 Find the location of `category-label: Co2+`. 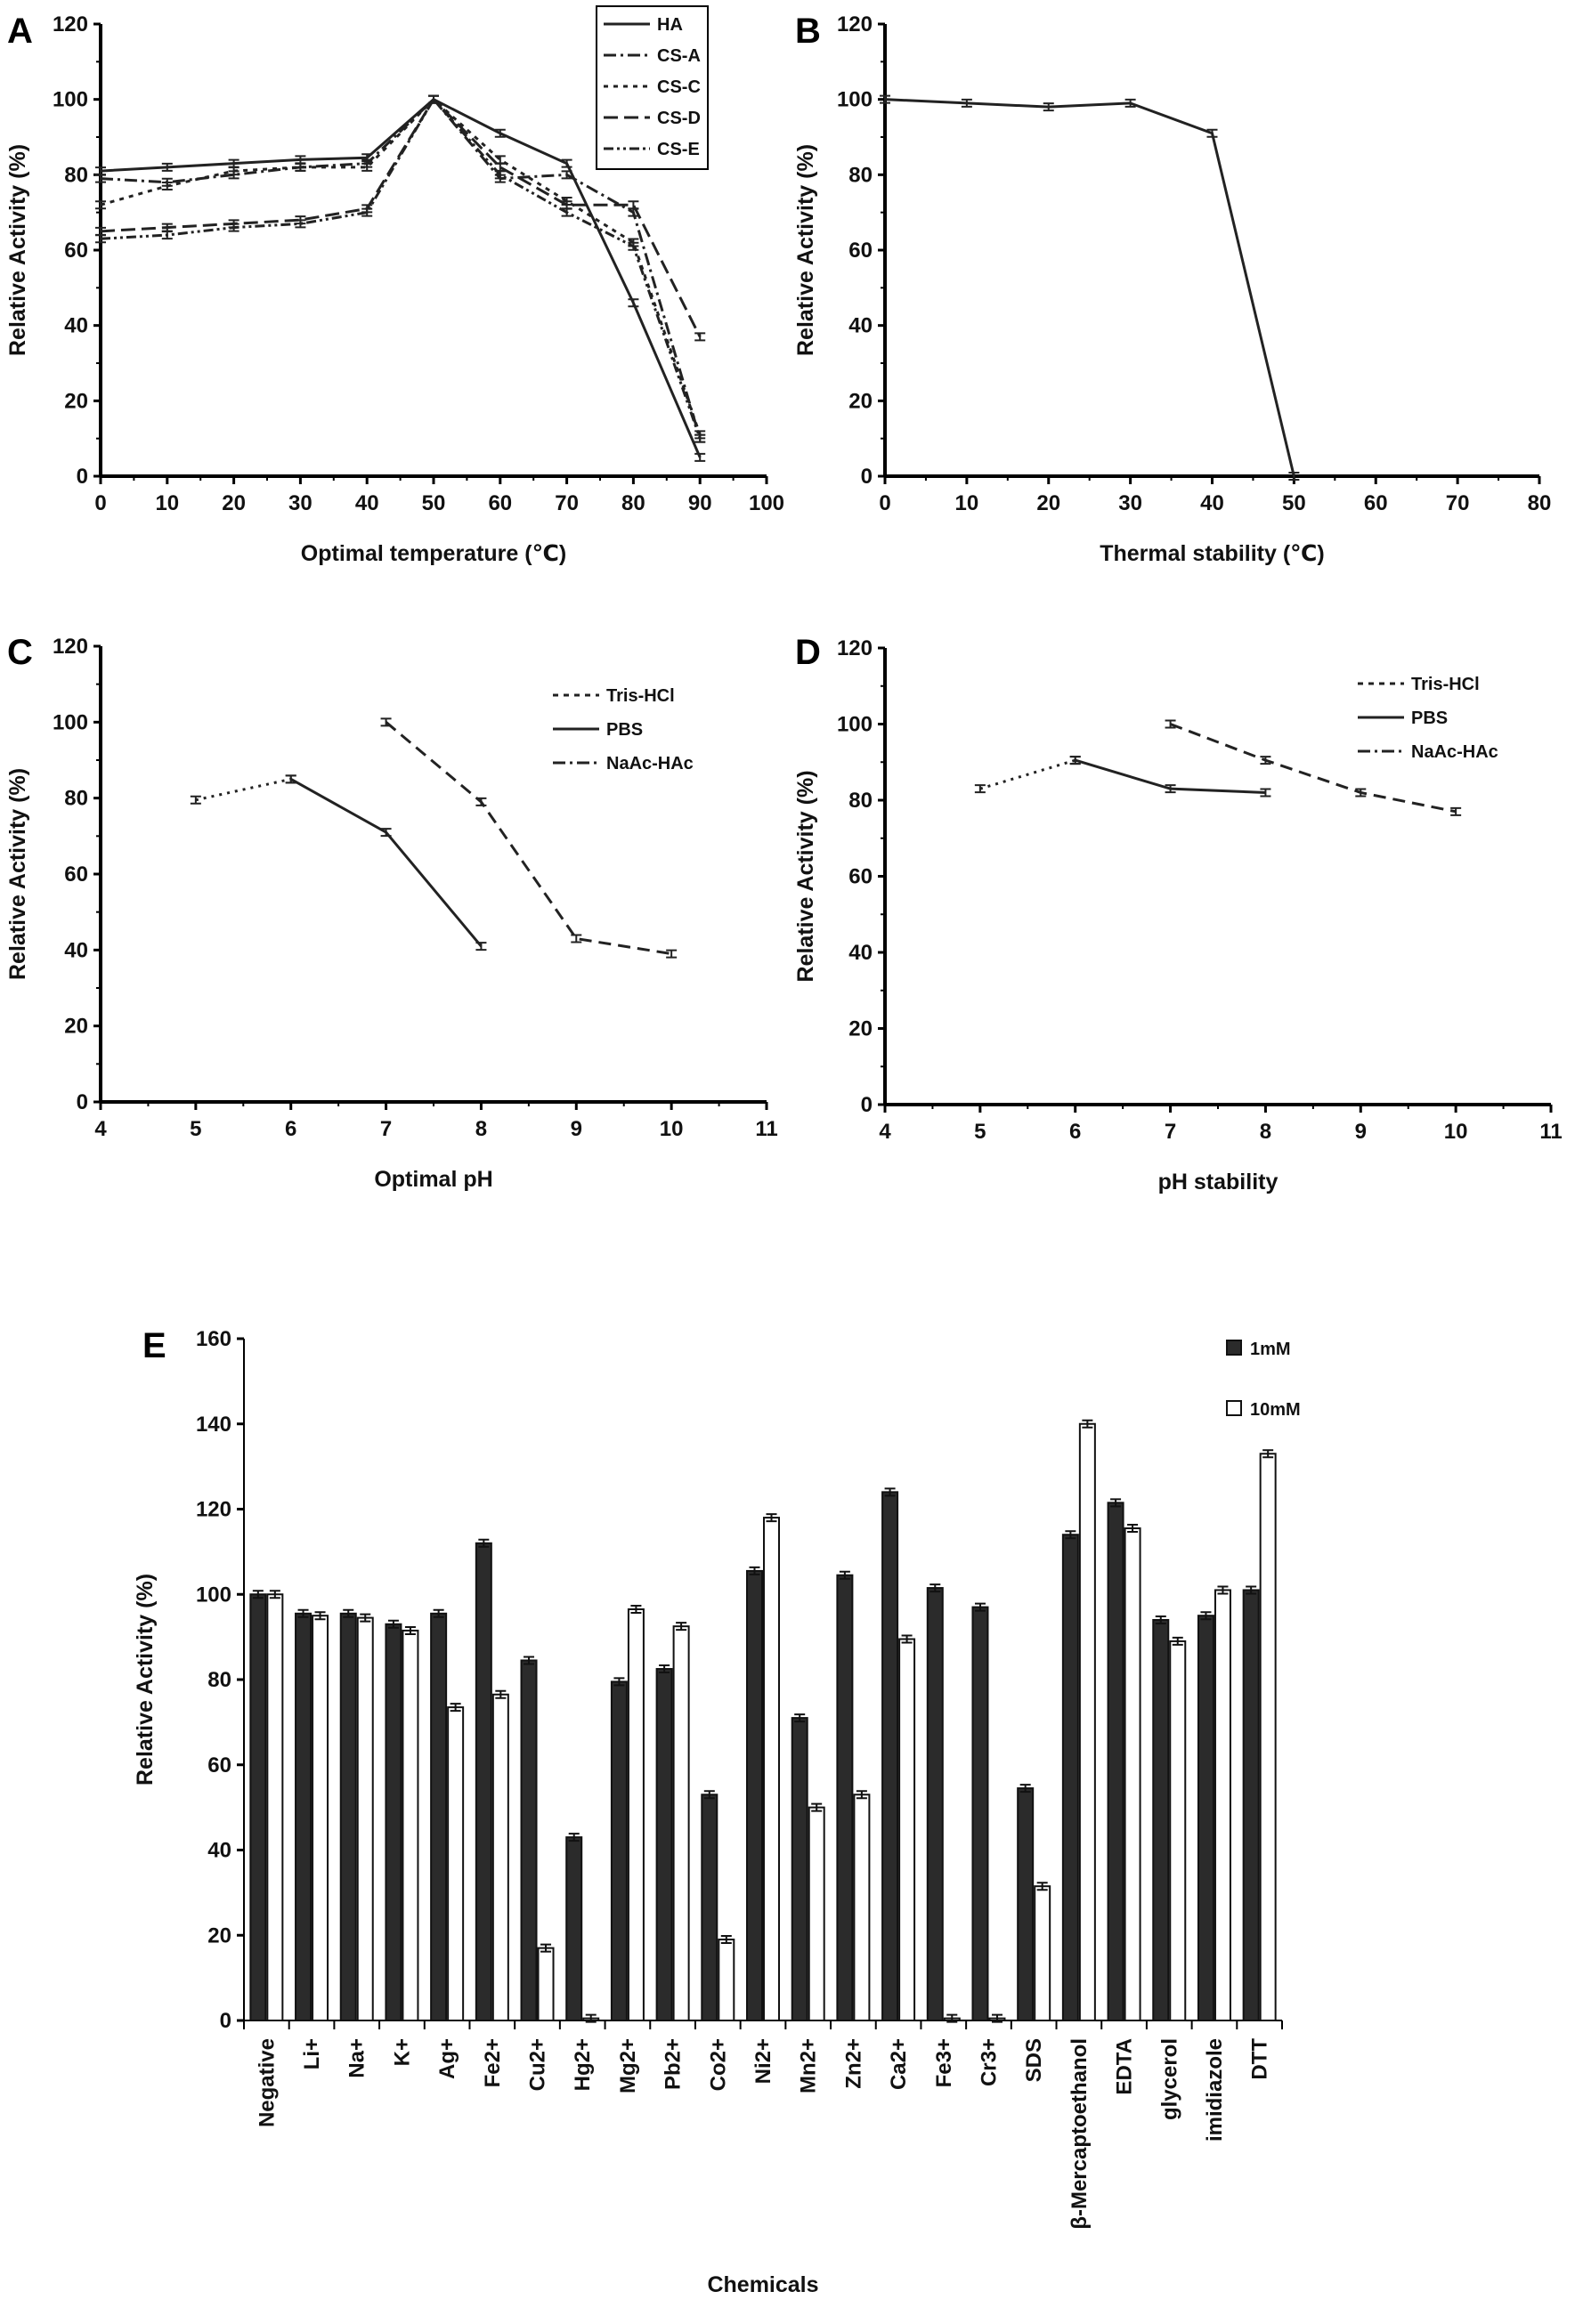

category-label: Co2+ is located at coordinates (718, 2064).